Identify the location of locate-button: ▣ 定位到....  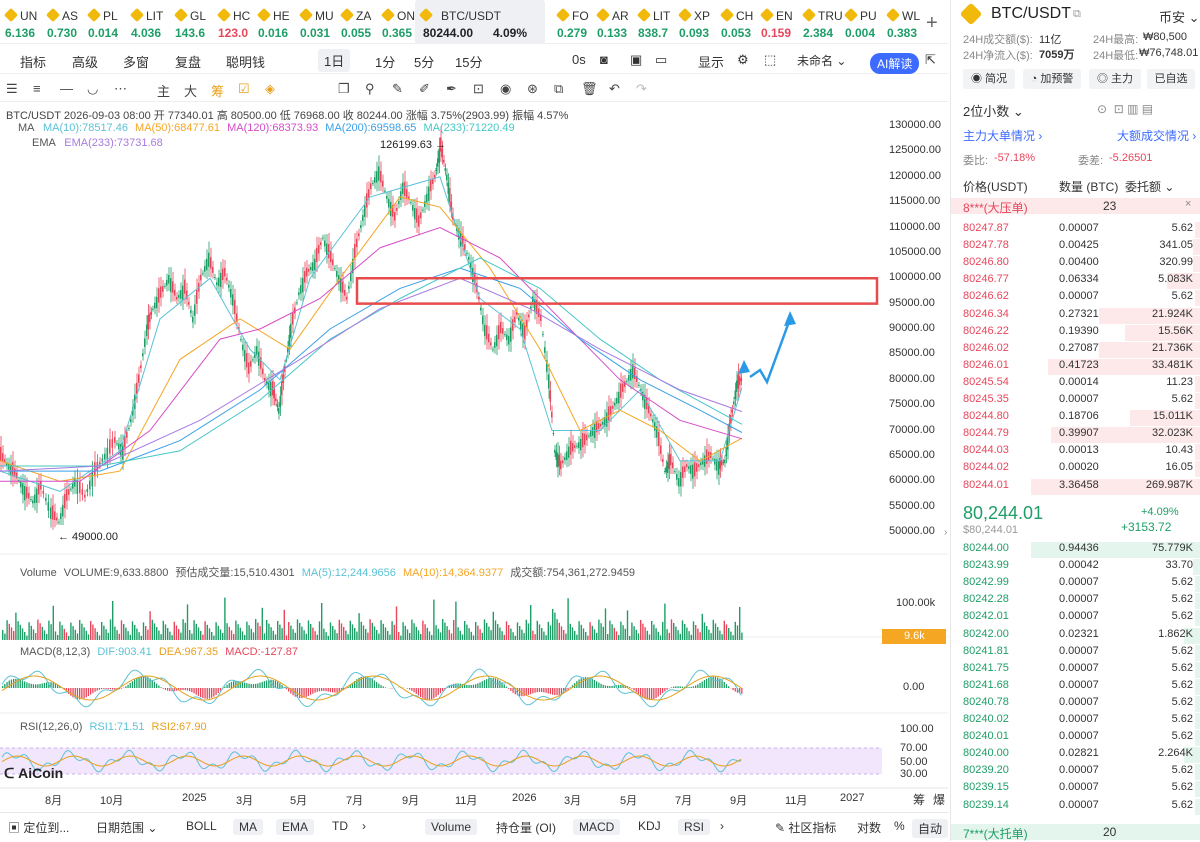
(38, 827).